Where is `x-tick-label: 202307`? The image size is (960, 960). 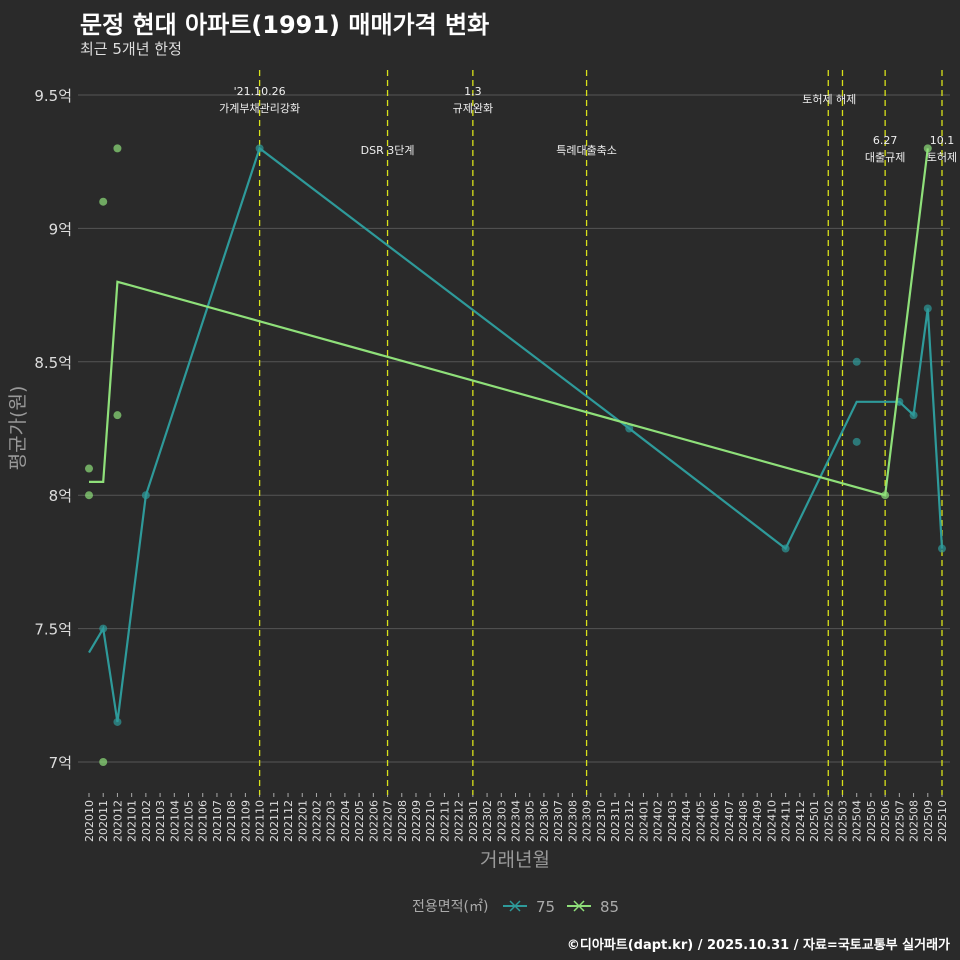 x-tick-label: 202307 is located at coordinates (558, 821).